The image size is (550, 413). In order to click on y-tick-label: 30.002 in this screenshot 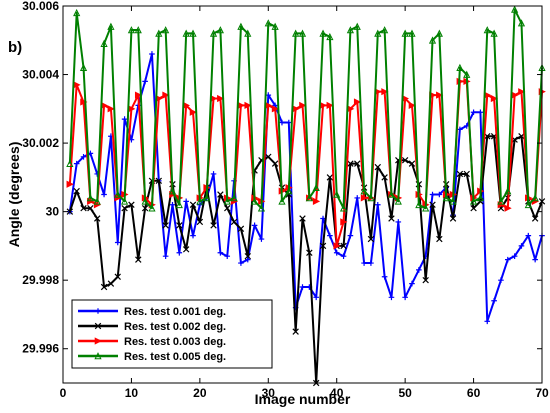, I will do `click(40, 143)`.